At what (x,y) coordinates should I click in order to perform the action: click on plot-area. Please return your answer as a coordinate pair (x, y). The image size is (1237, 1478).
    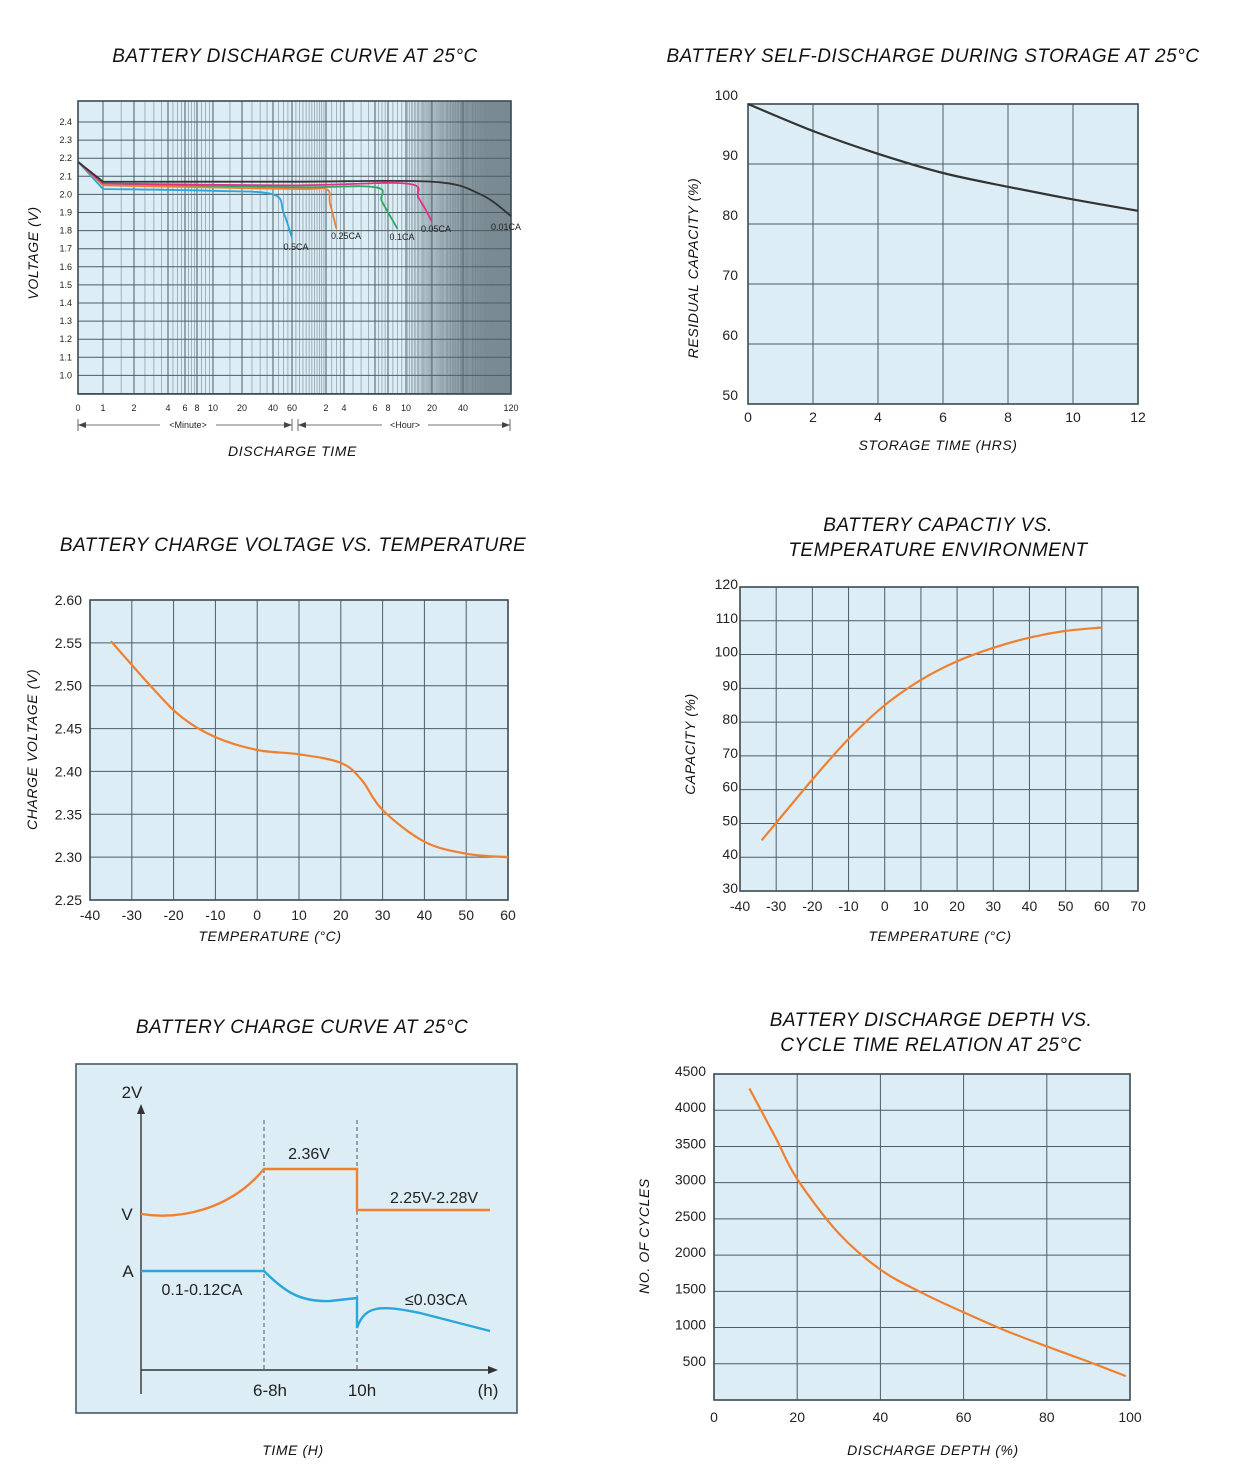
    Looking at the image, I should click on (294, 247).